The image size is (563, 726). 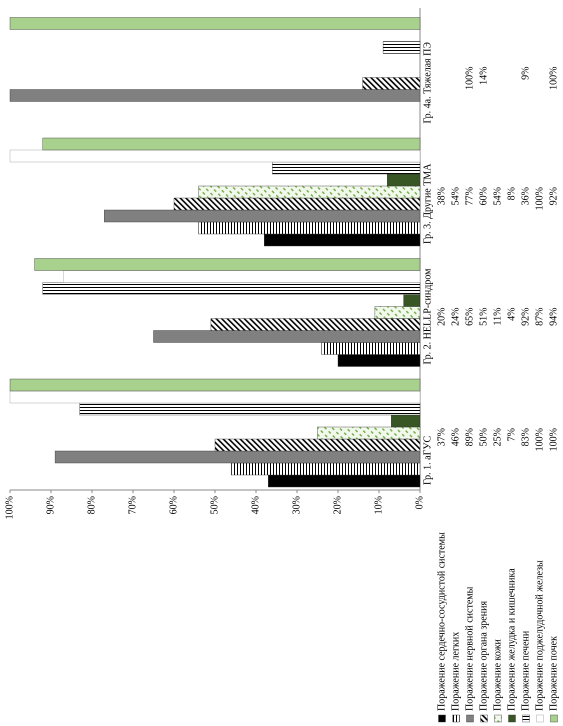 I want to click on y-tick-label: 30%, so click(x=296, y=505).